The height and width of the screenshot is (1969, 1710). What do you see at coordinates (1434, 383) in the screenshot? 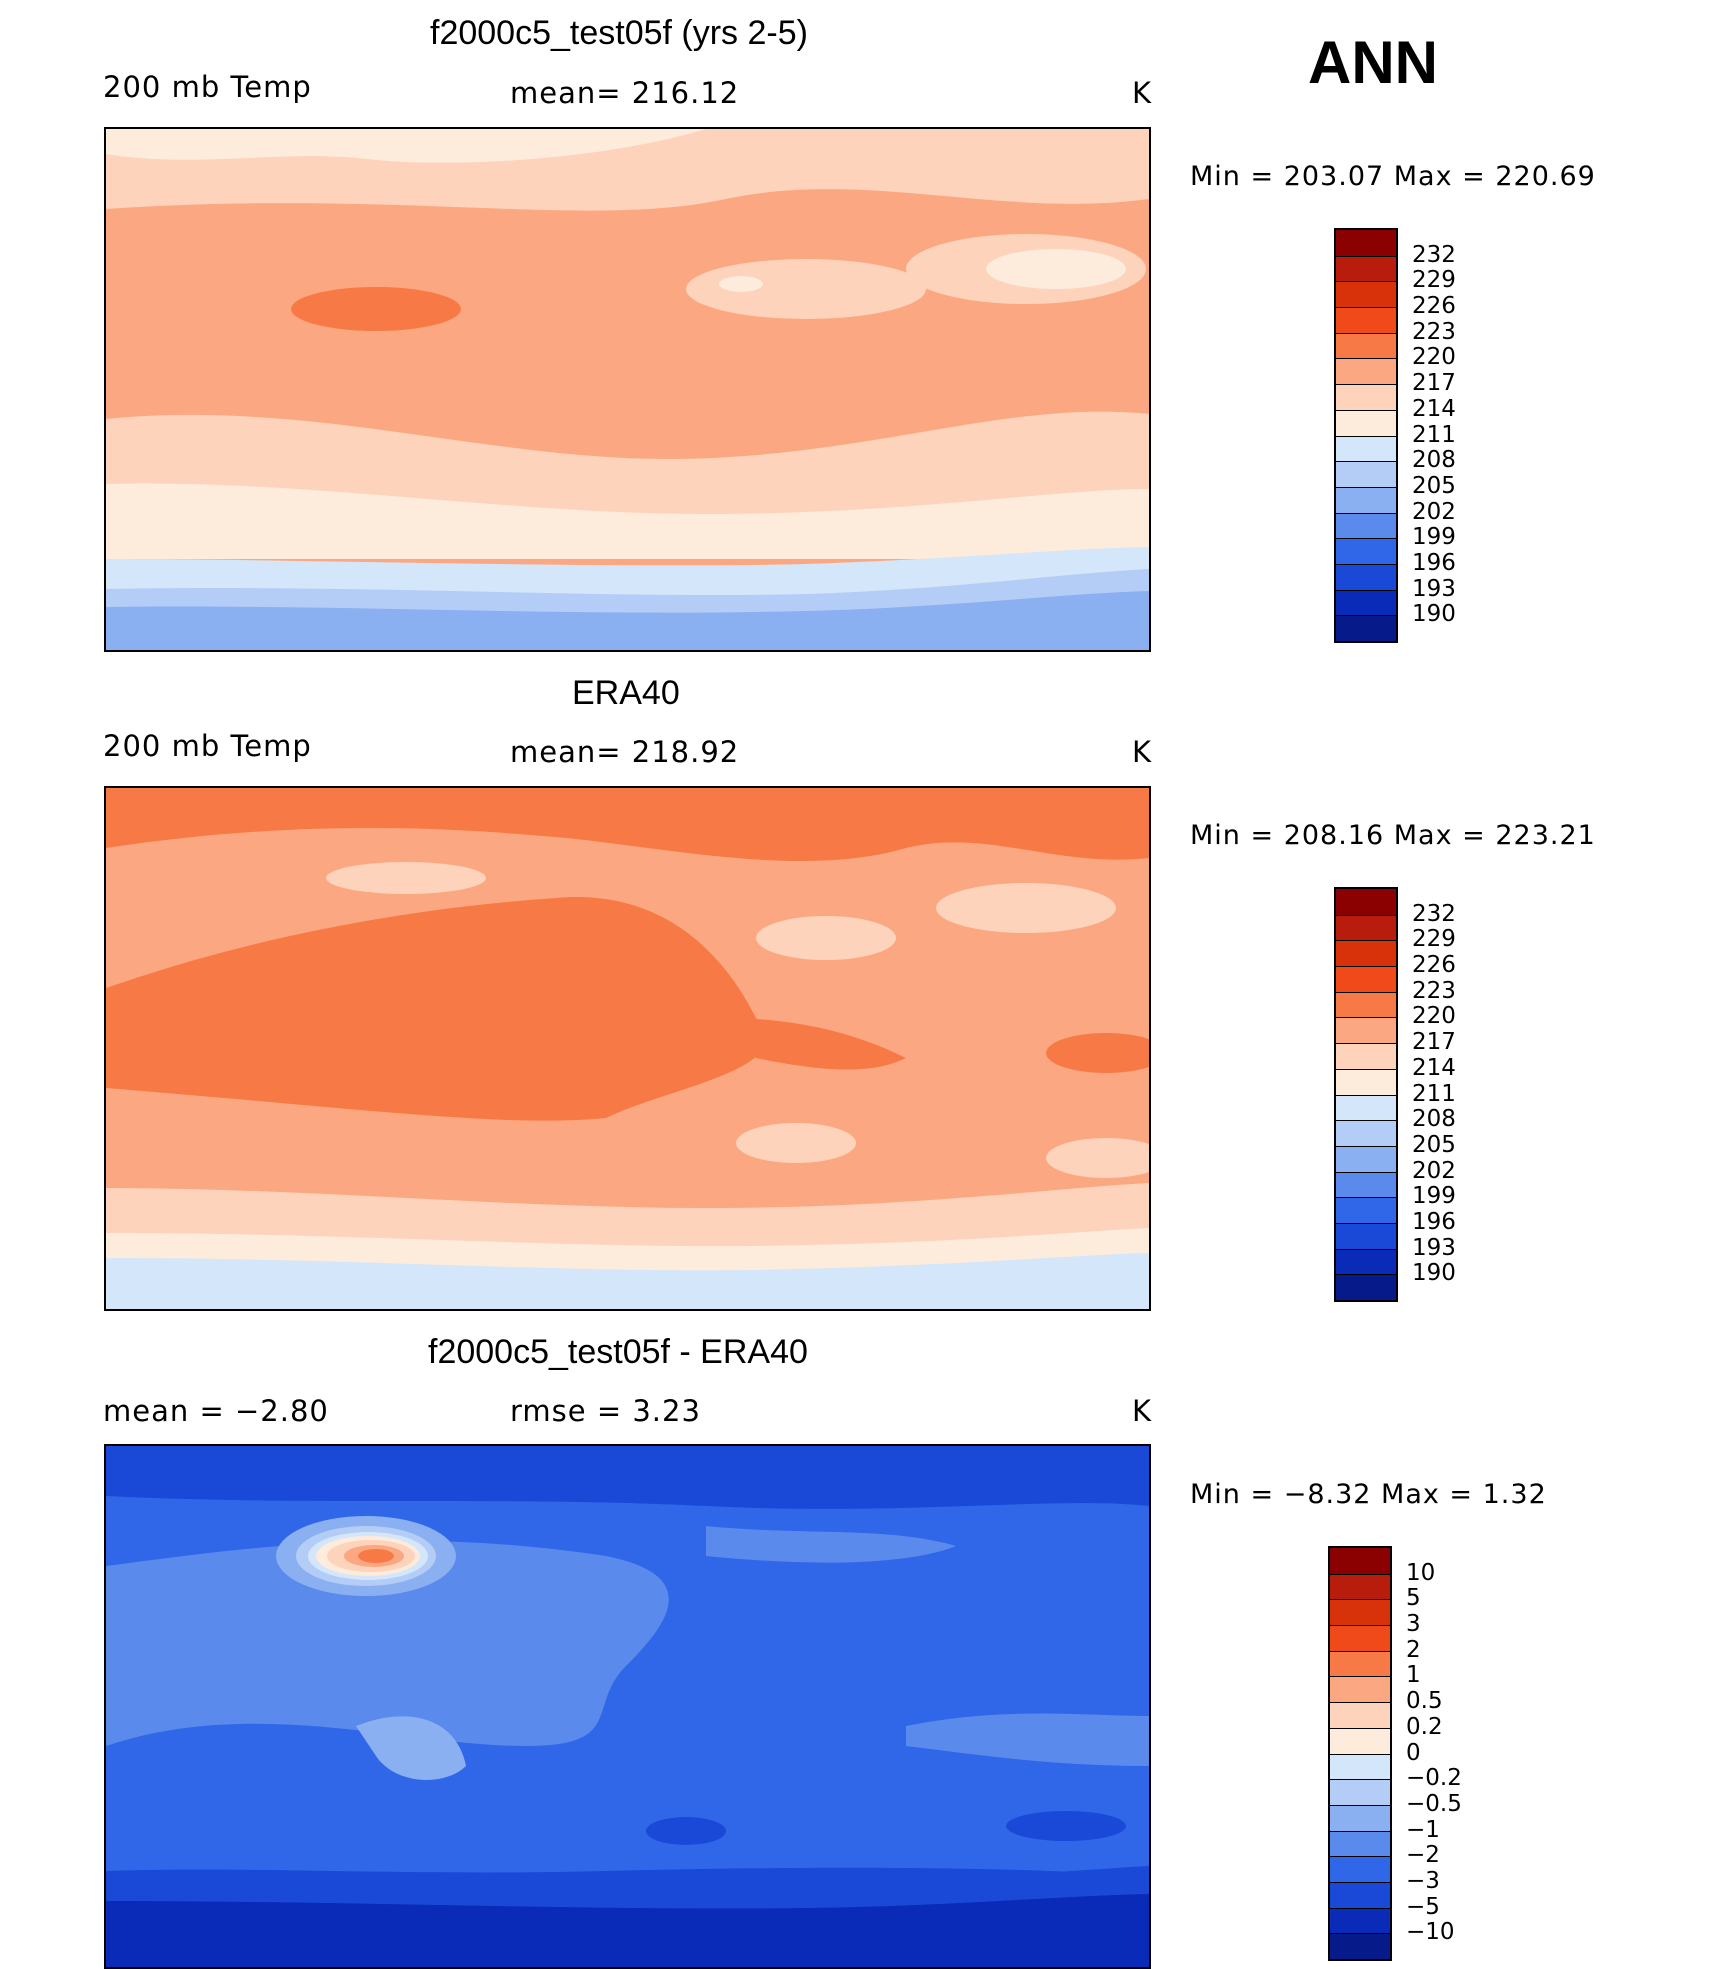
I see `colorbar-tick-label: 217` at bounding box center [1434, 383].